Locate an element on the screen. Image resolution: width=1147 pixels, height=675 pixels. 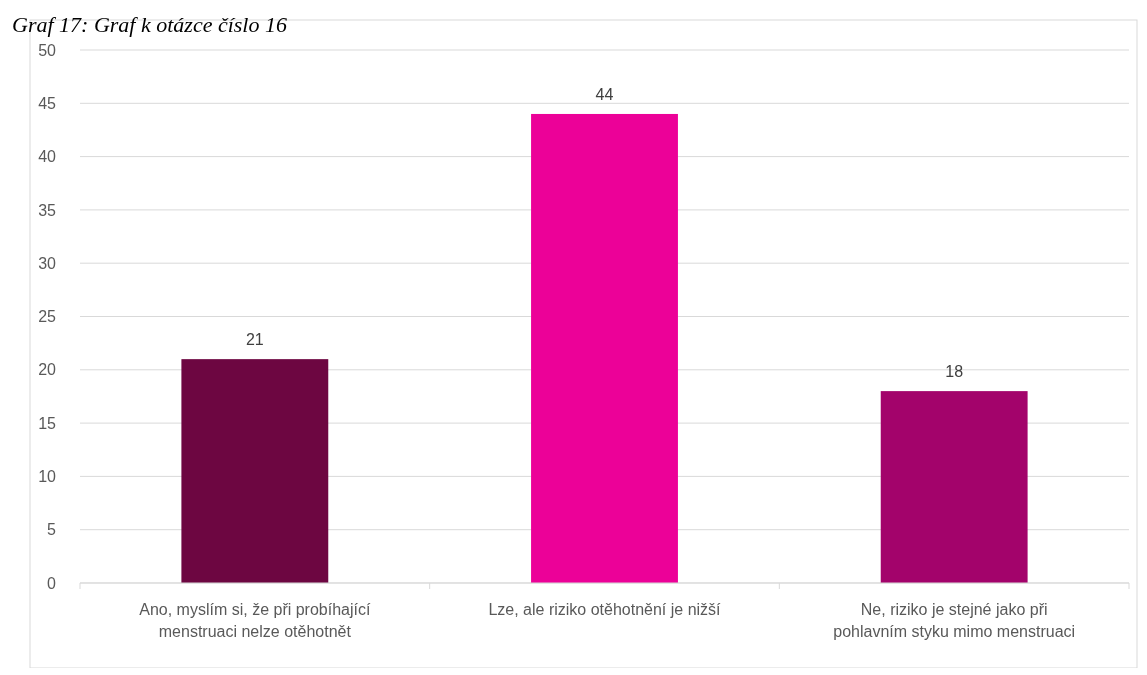
y-tick-label: 50 is located at coordinates (47, 50).